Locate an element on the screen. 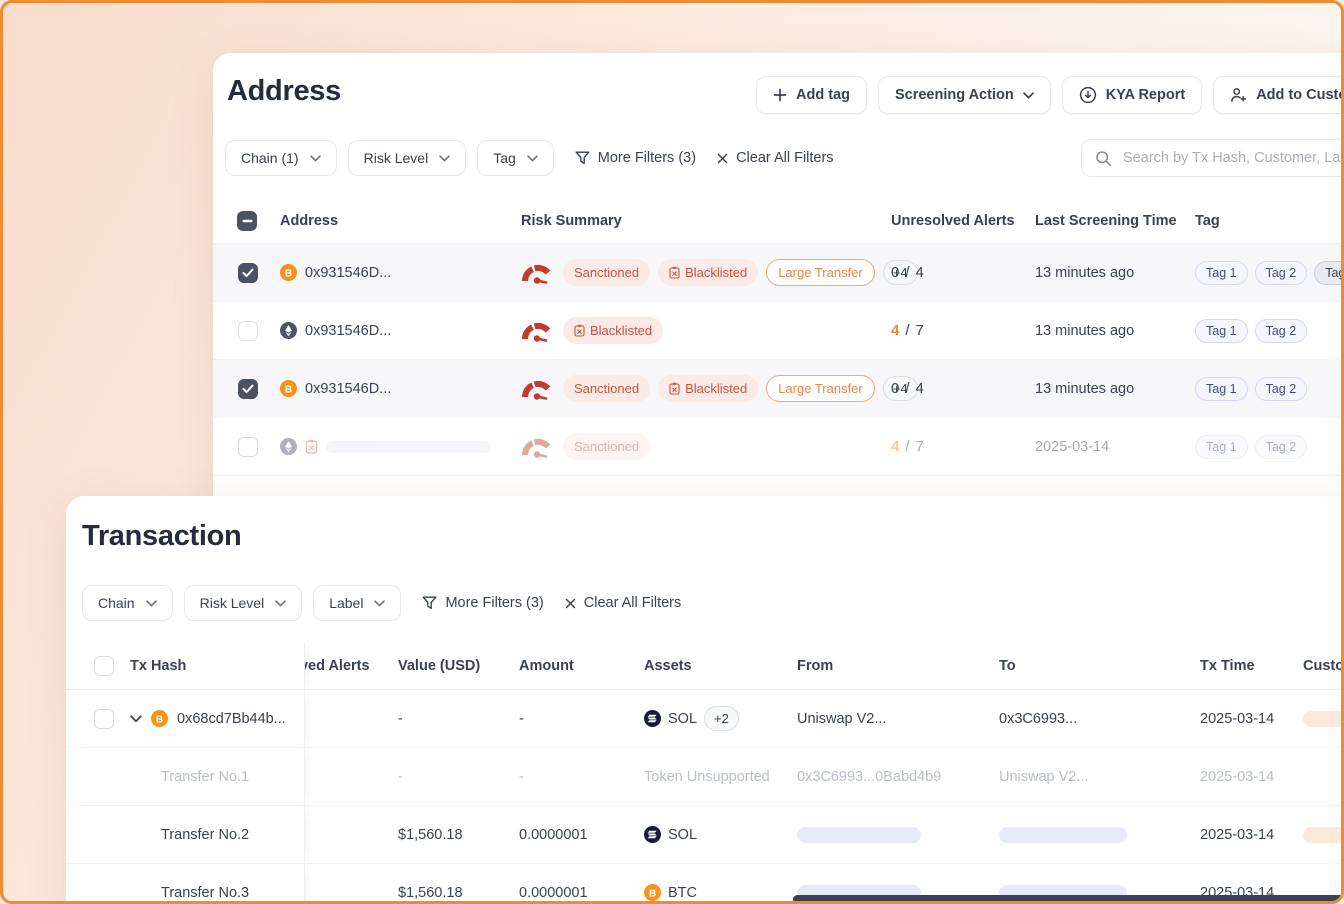 The height and width of the screenshot is (904, 1344). amount: - is located at coordinates (521, 718).